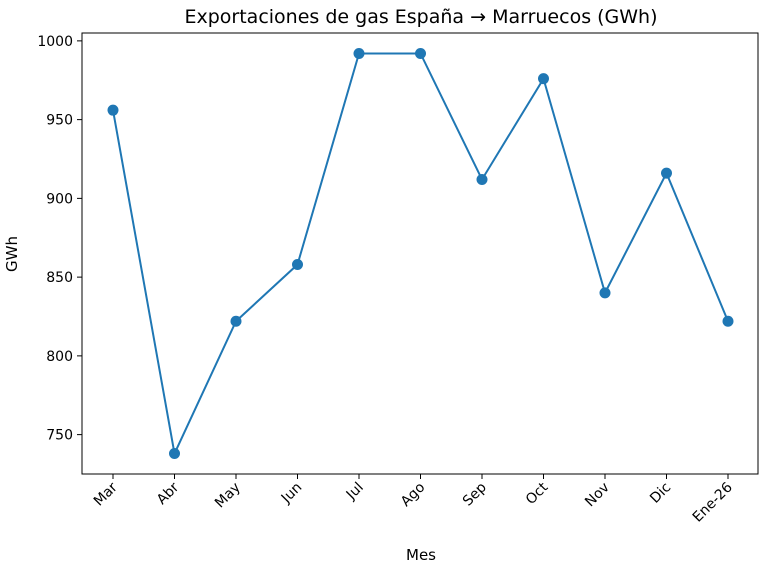 The height and width of the screenshot is (572, 768). I want to click on data-point-jun, so click(297, 265).